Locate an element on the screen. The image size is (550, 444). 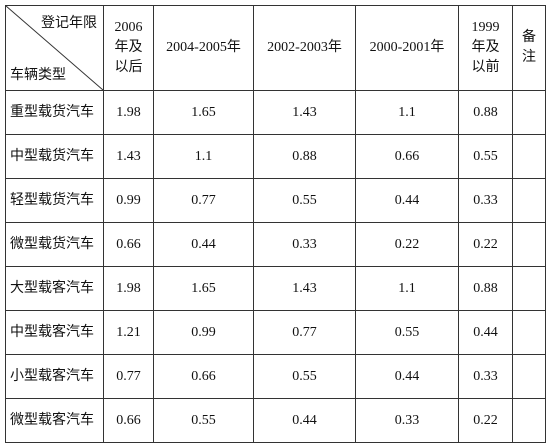
table-row: 重型载货汽车 1.98 1.65 1.43 1.1 0.88 is located at coordinates (275, 112).